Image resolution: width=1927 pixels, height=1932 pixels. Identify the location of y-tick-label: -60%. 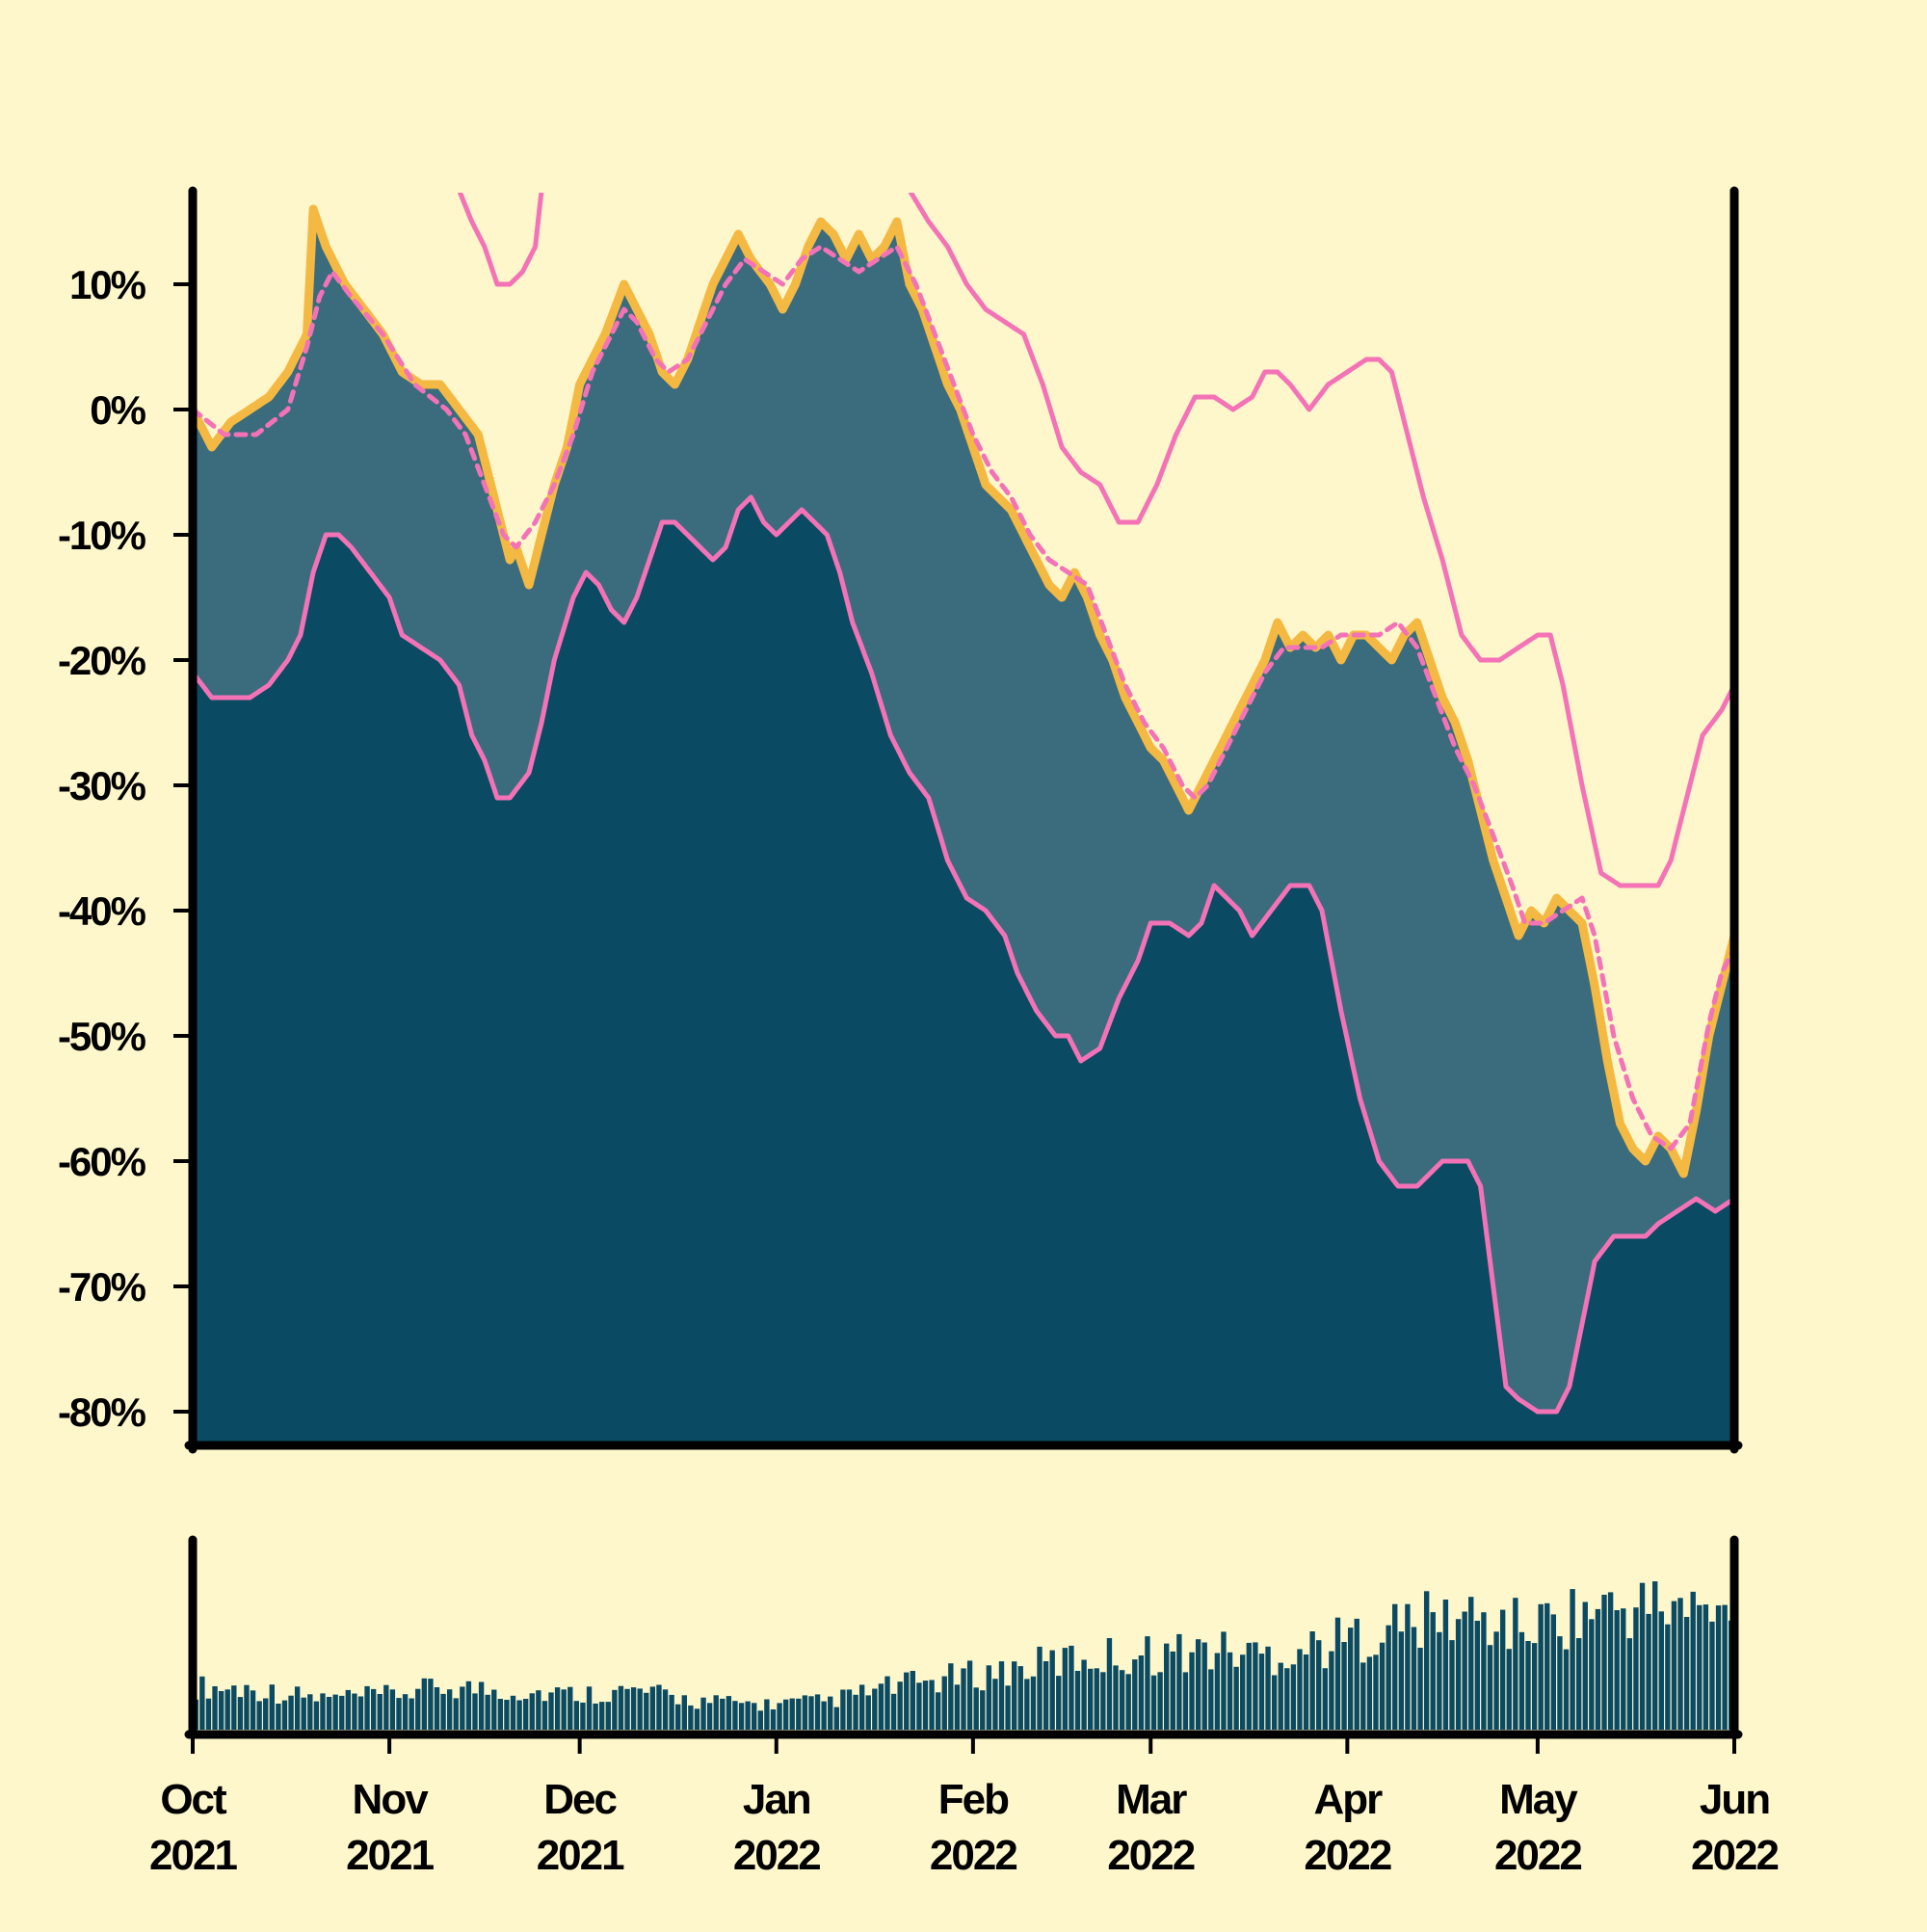
(102, 1161).